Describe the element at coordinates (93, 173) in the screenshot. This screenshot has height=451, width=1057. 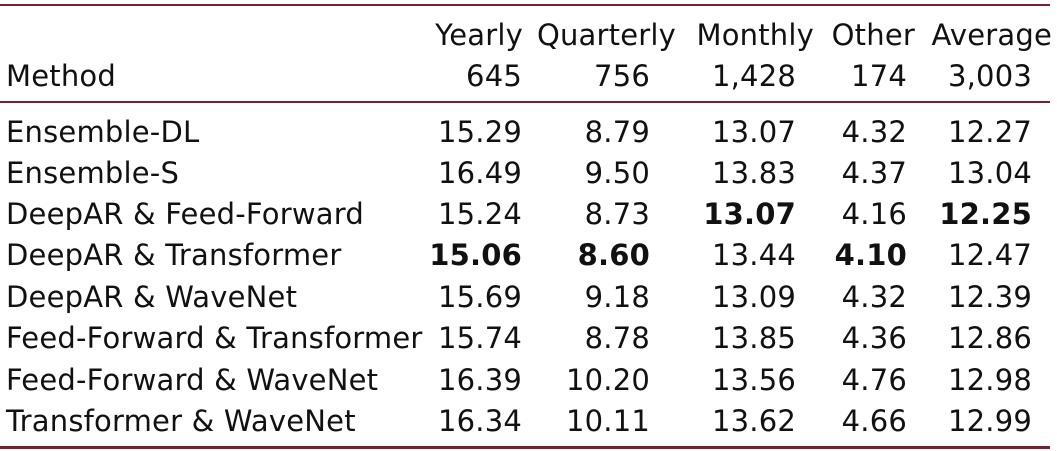
I see `row-method: Ensemble-S` at that location.